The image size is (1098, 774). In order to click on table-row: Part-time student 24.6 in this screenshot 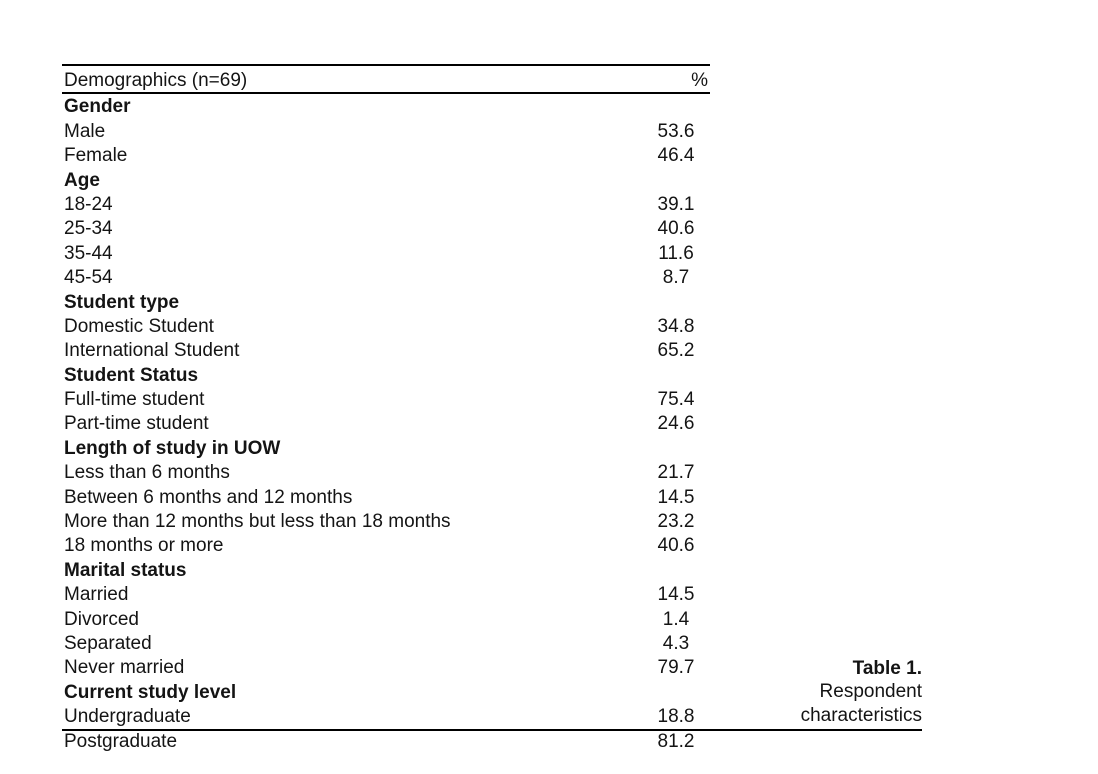, I will do `click(386, 423)`.